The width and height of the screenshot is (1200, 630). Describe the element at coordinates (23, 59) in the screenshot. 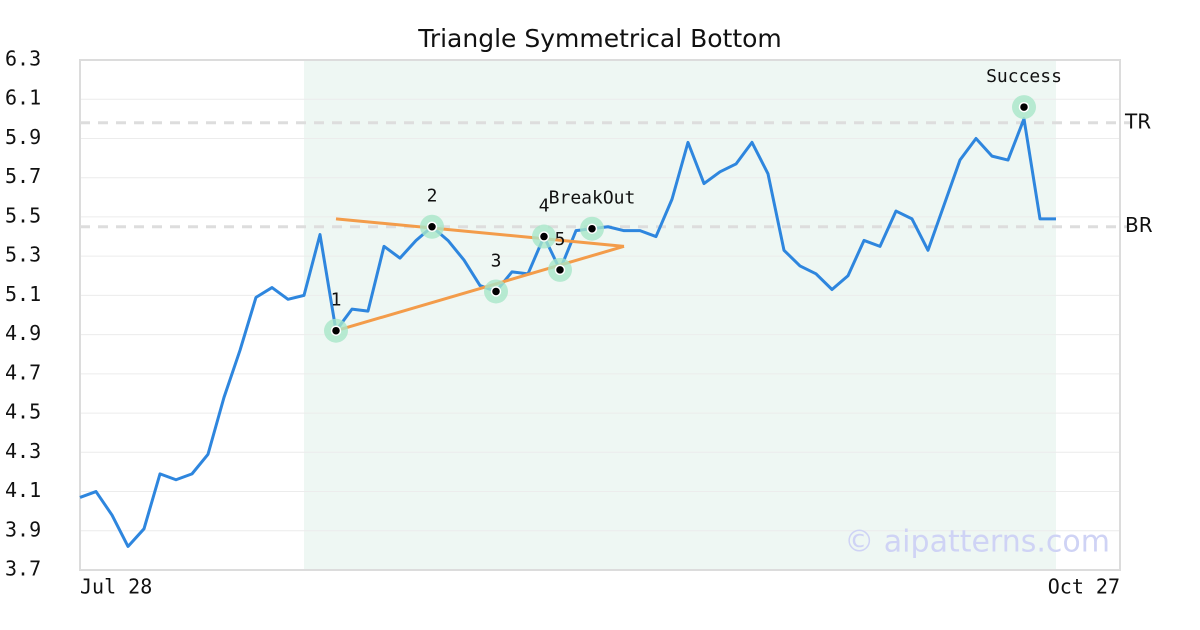

I see `y-tick-label: 6.3` at that location.